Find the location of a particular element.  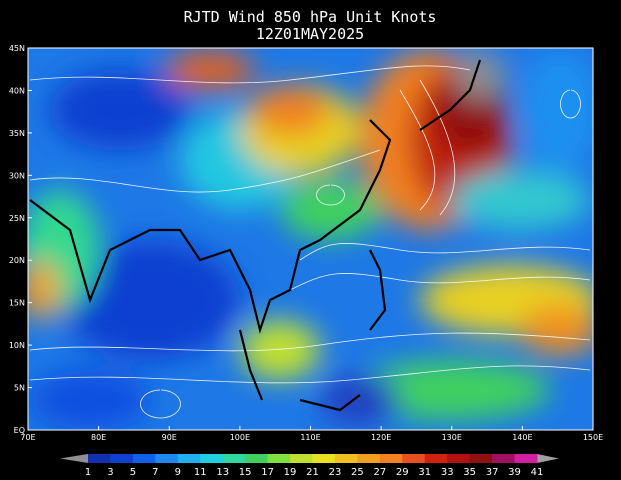

lat-tick-label: 15N is located at coordinates (17, 303).